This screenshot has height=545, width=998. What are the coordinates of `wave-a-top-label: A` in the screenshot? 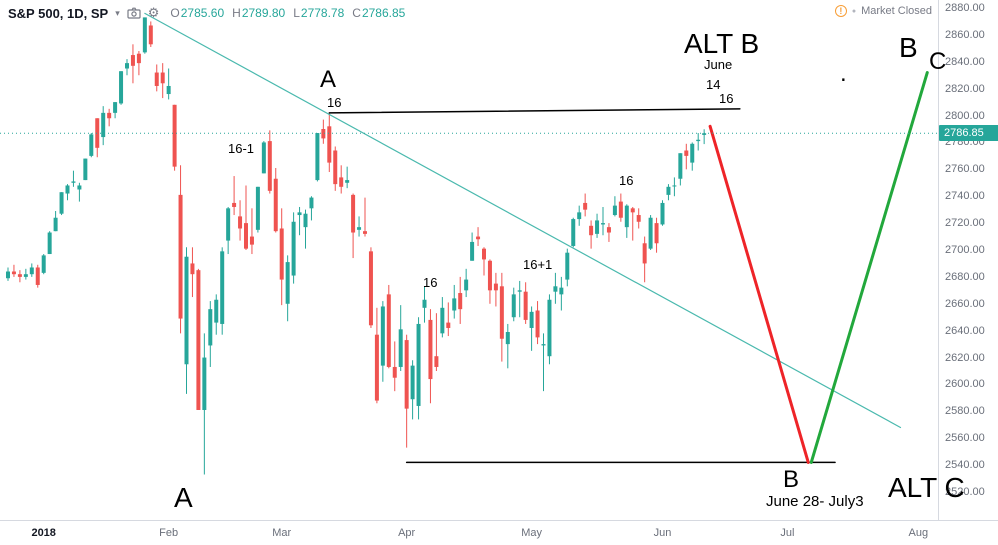 It's located at (328, 79).